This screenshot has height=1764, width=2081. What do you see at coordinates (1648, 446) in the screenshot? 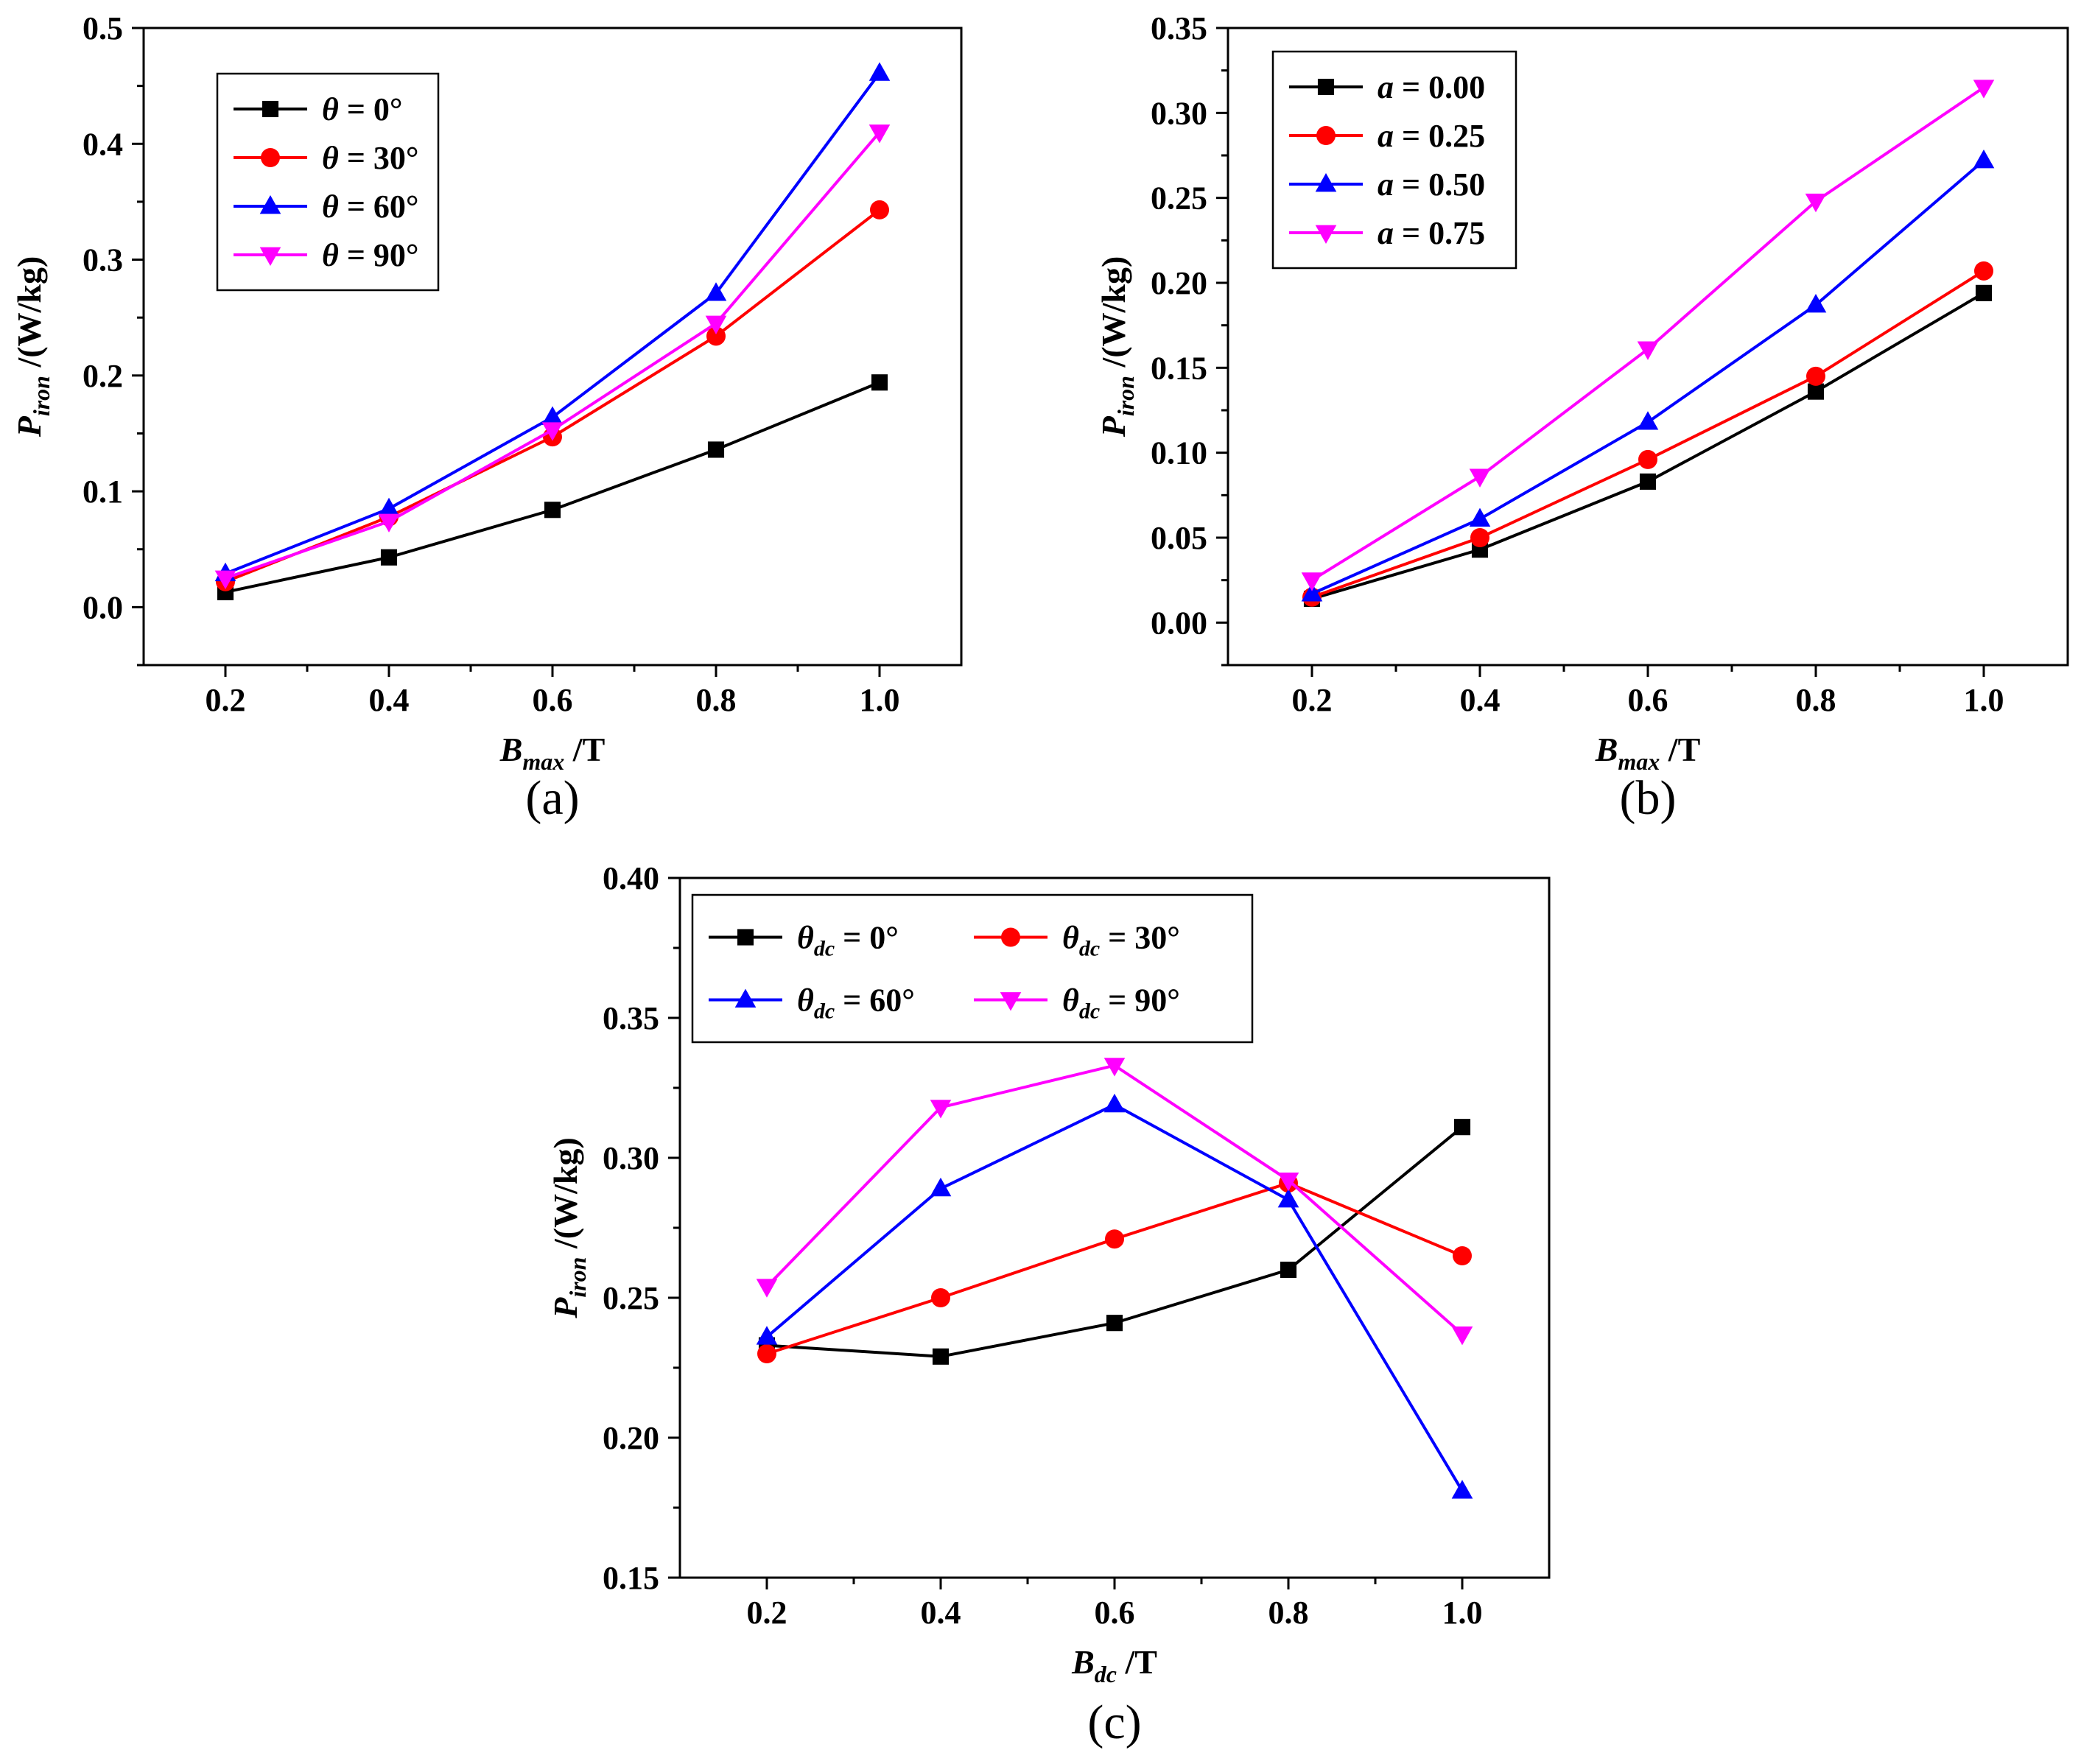
I see `series-line` at bounding box center [1648, 446].